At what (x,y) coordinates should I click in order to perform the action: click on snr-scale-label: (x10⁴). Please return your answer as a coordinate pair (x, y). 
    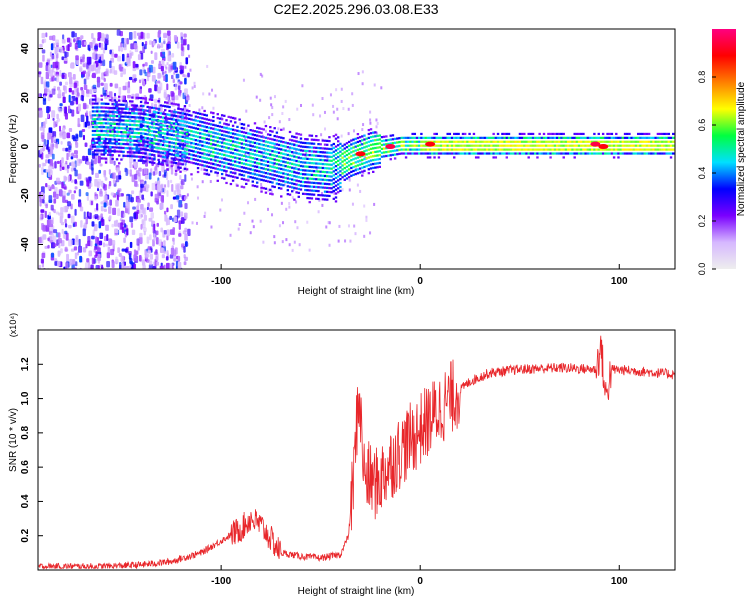
    Looking at the image, I should click on (13, 325).